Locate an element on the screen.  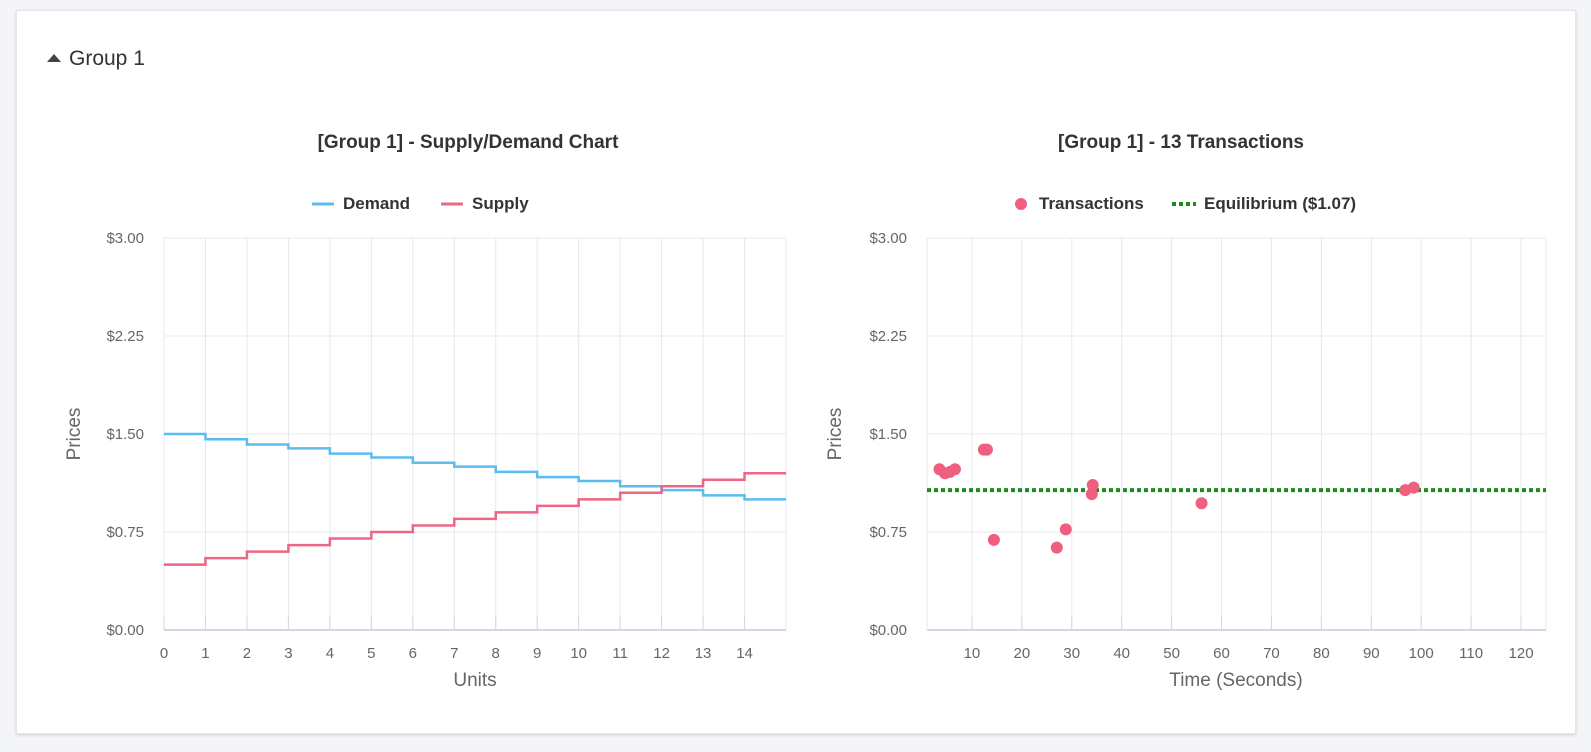
x-axis-ticks: 10 20 30 40 50 60 70 80 90 100 110 120 is located at coordinates (1249, 653).